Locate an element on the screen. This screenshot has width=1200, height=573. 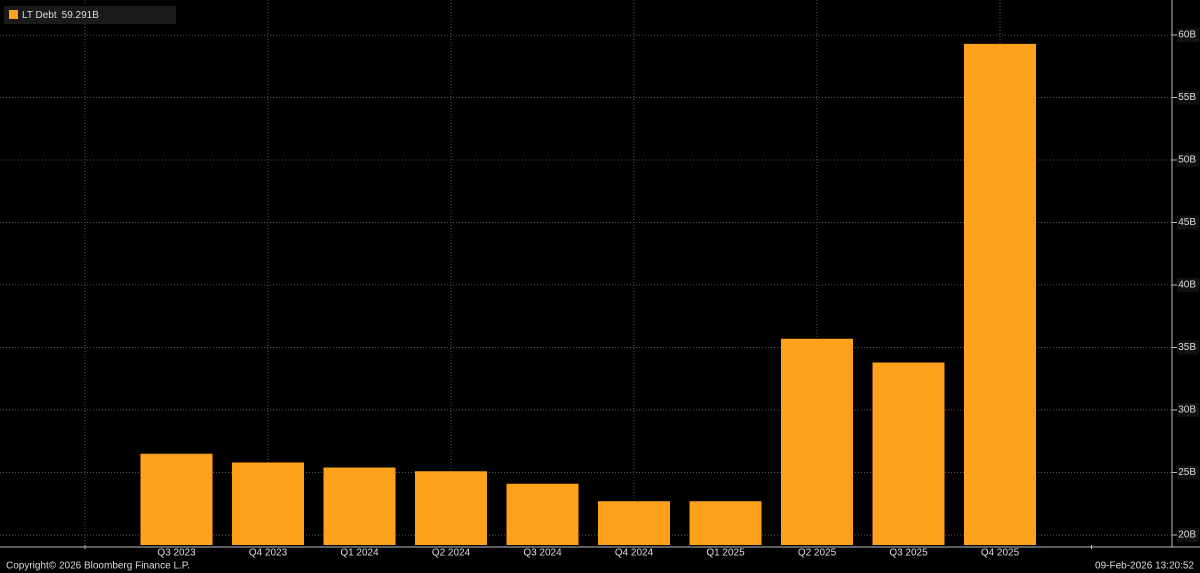
x-tick-label: Q1 2025 is located at coordinates (725, 553).